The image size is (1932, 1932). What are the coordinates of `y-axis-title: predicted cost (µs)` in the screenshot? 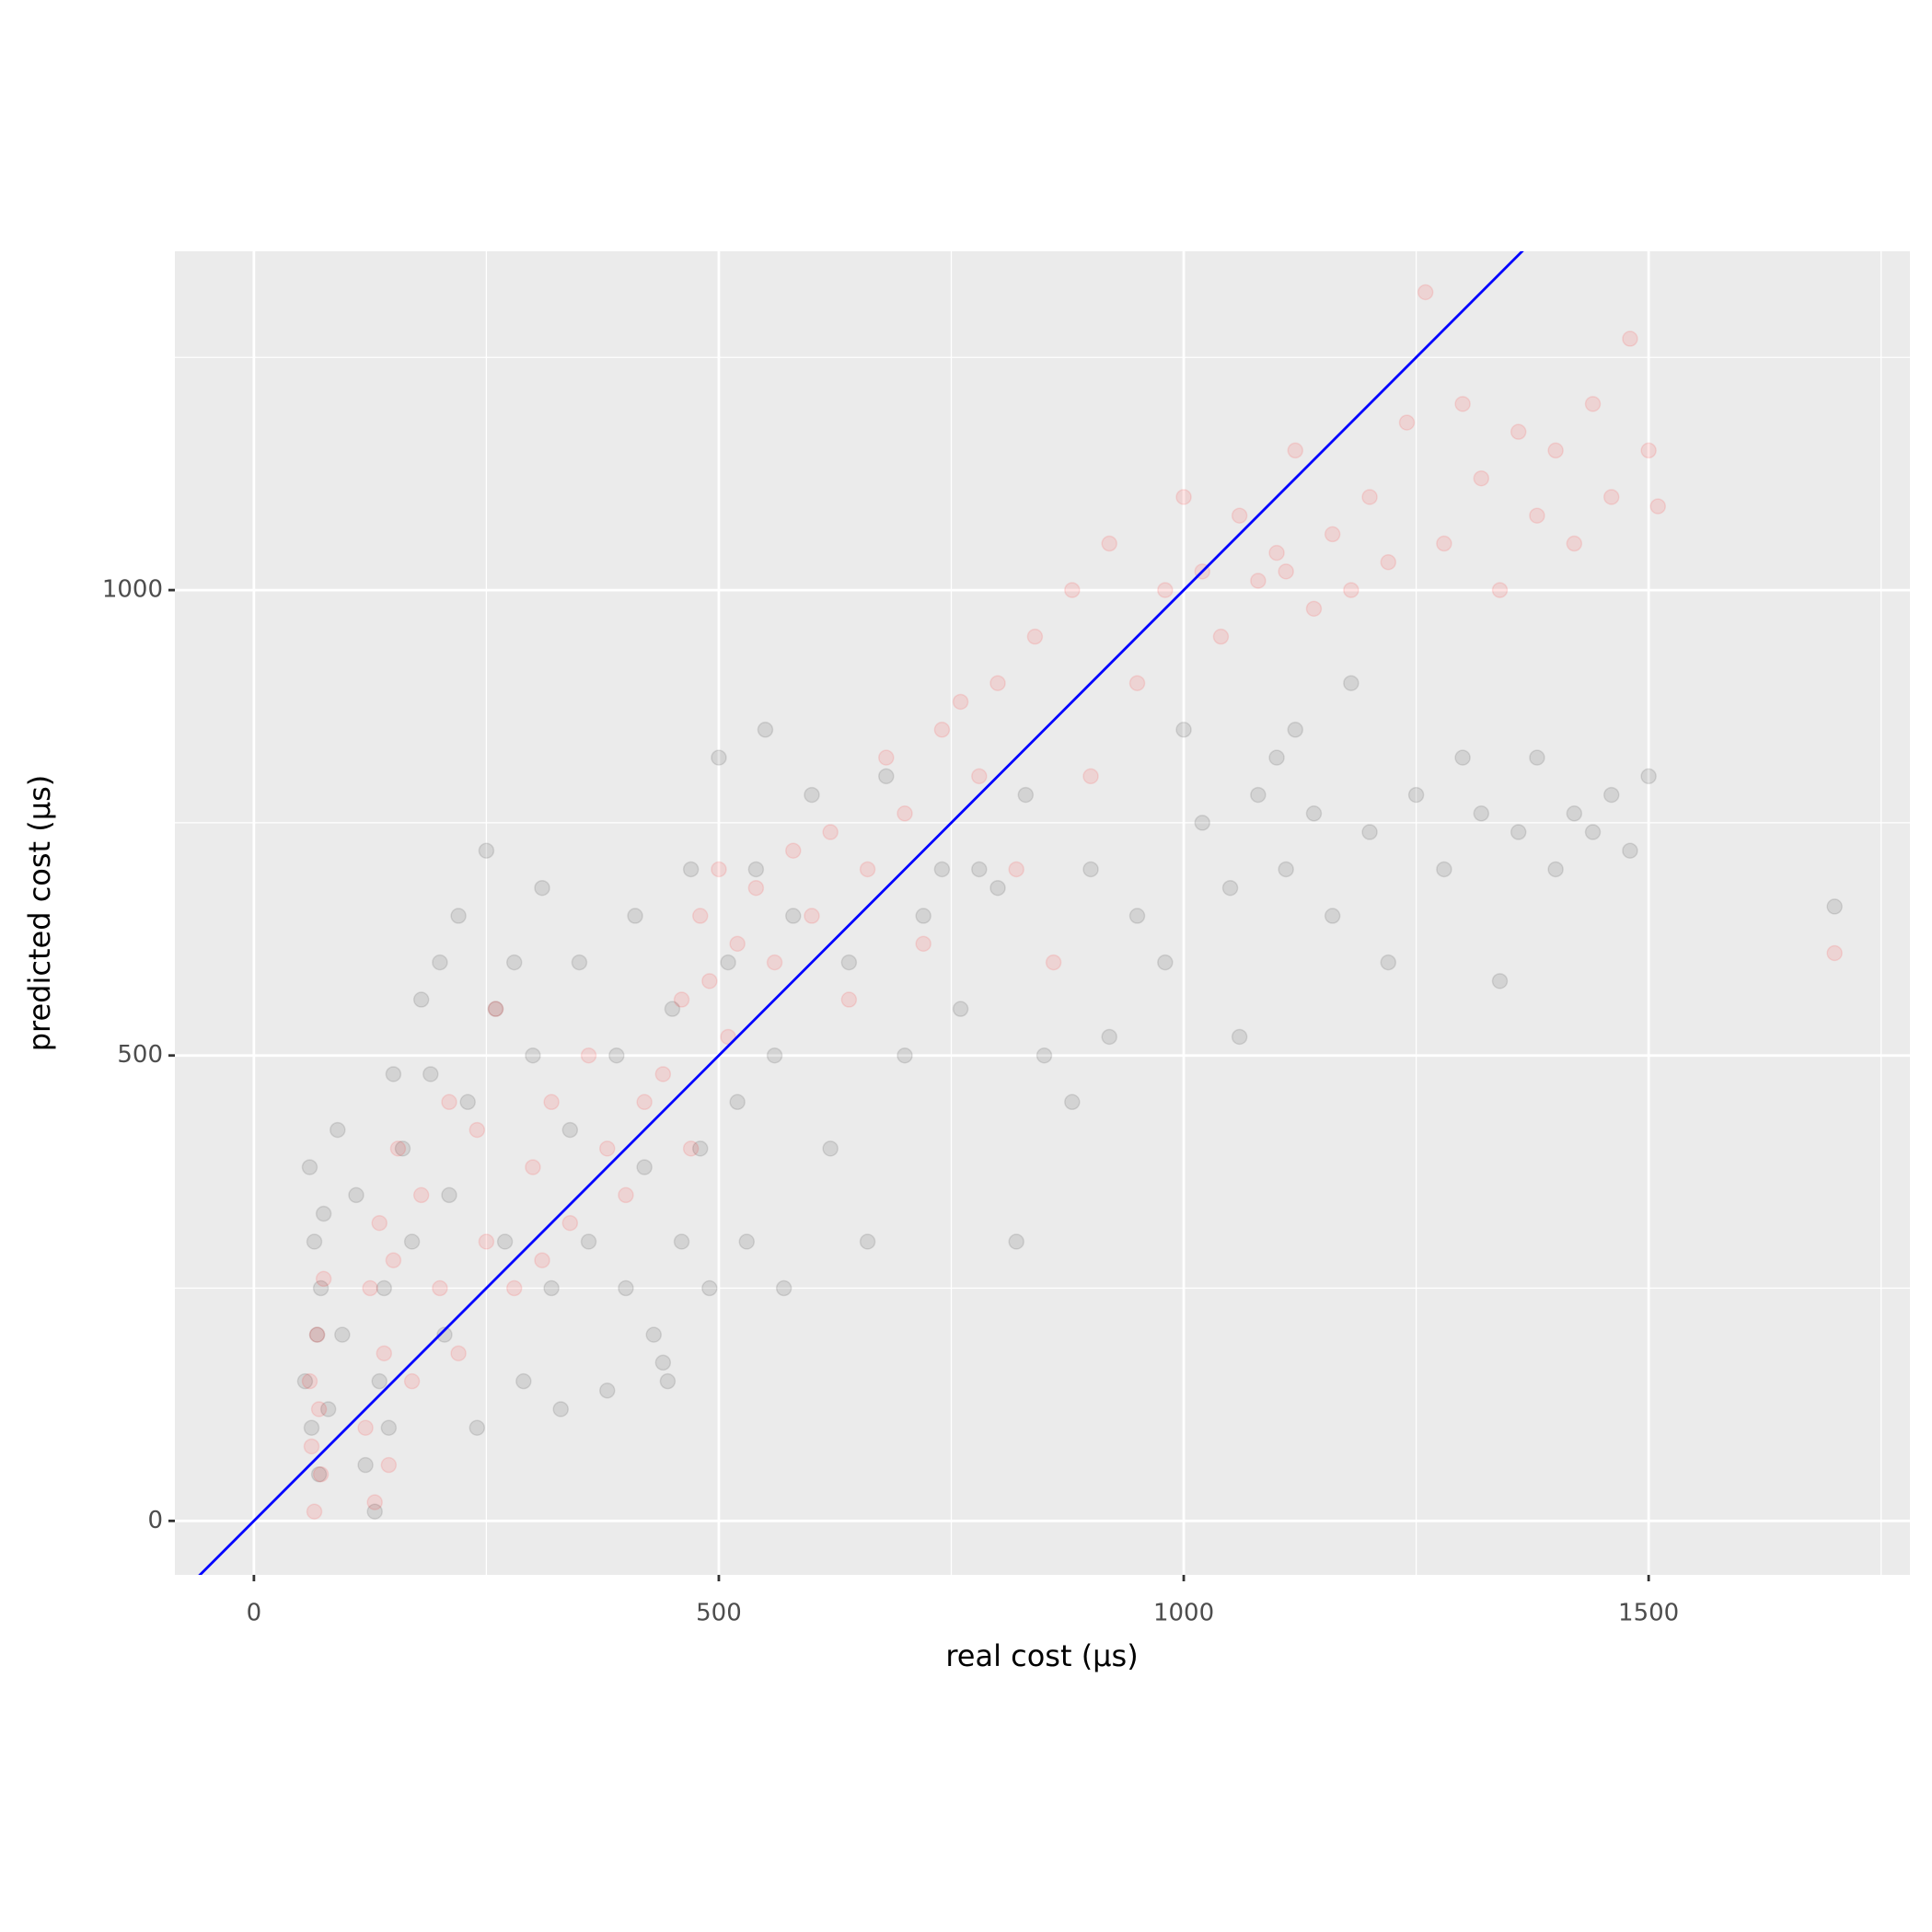 It's located at (40, 914).